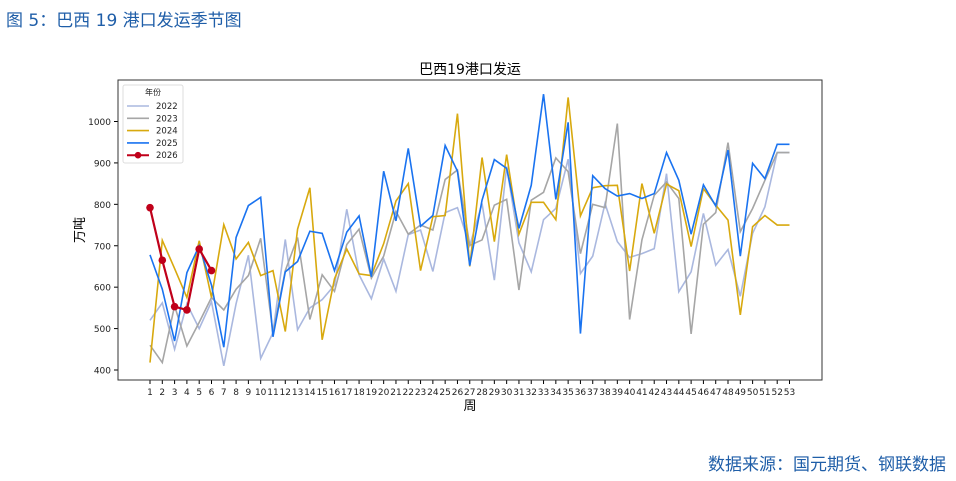 The height and width of the screenshot is (481, 956). Describe the element at coordinates (581, 393) in the screenshot. I see `x-tick-label: 36` at that location.